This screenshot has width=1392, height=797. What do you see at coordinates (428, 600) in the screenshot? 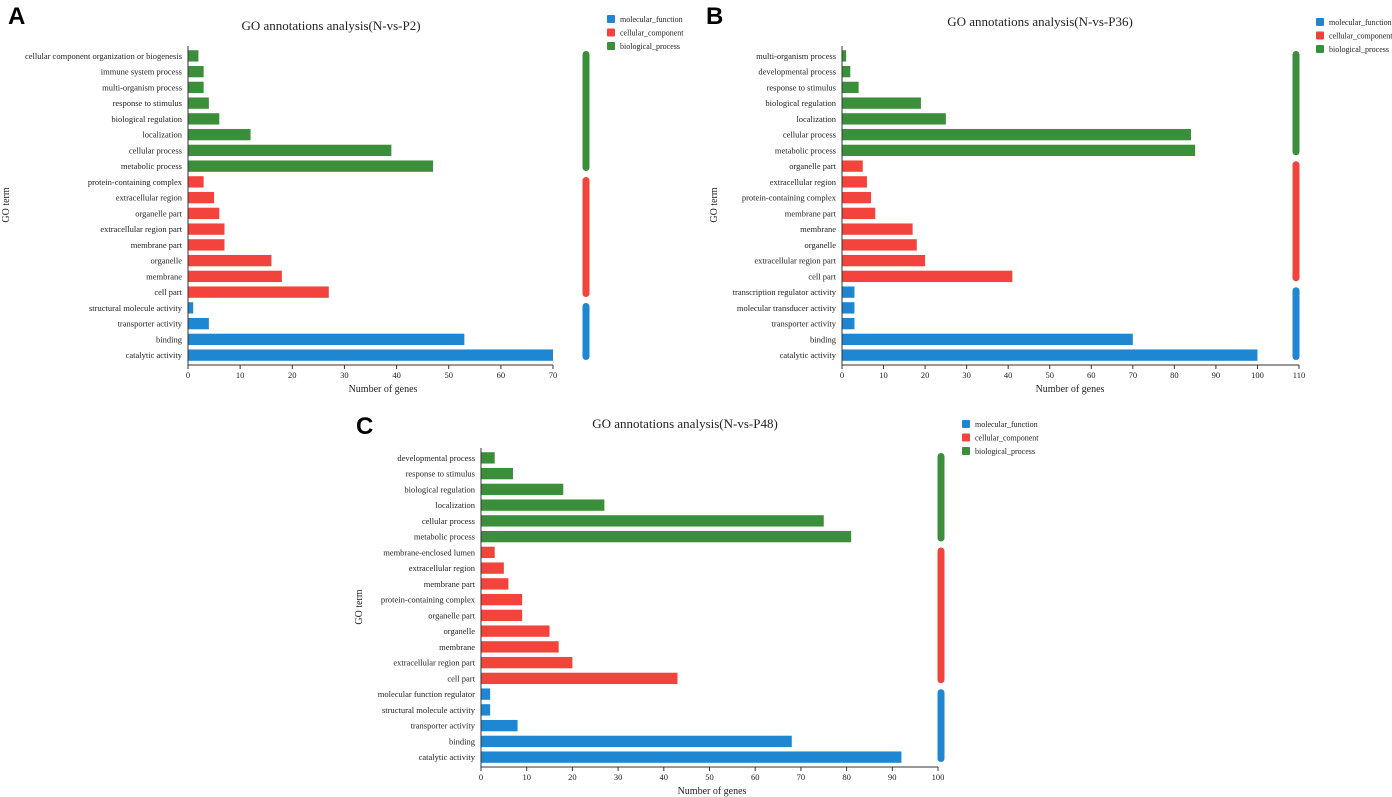
I see `category-label: protein-containing complex` at bounding box center [428, 600].